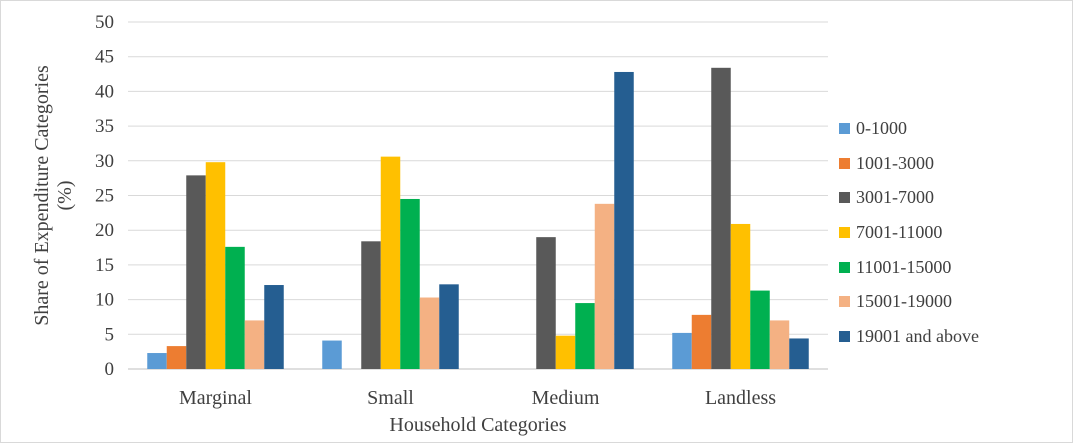  Describe the element at coordinates (899, 231) in the screenshot. I see `legend-label: 7001-11000` at that location.